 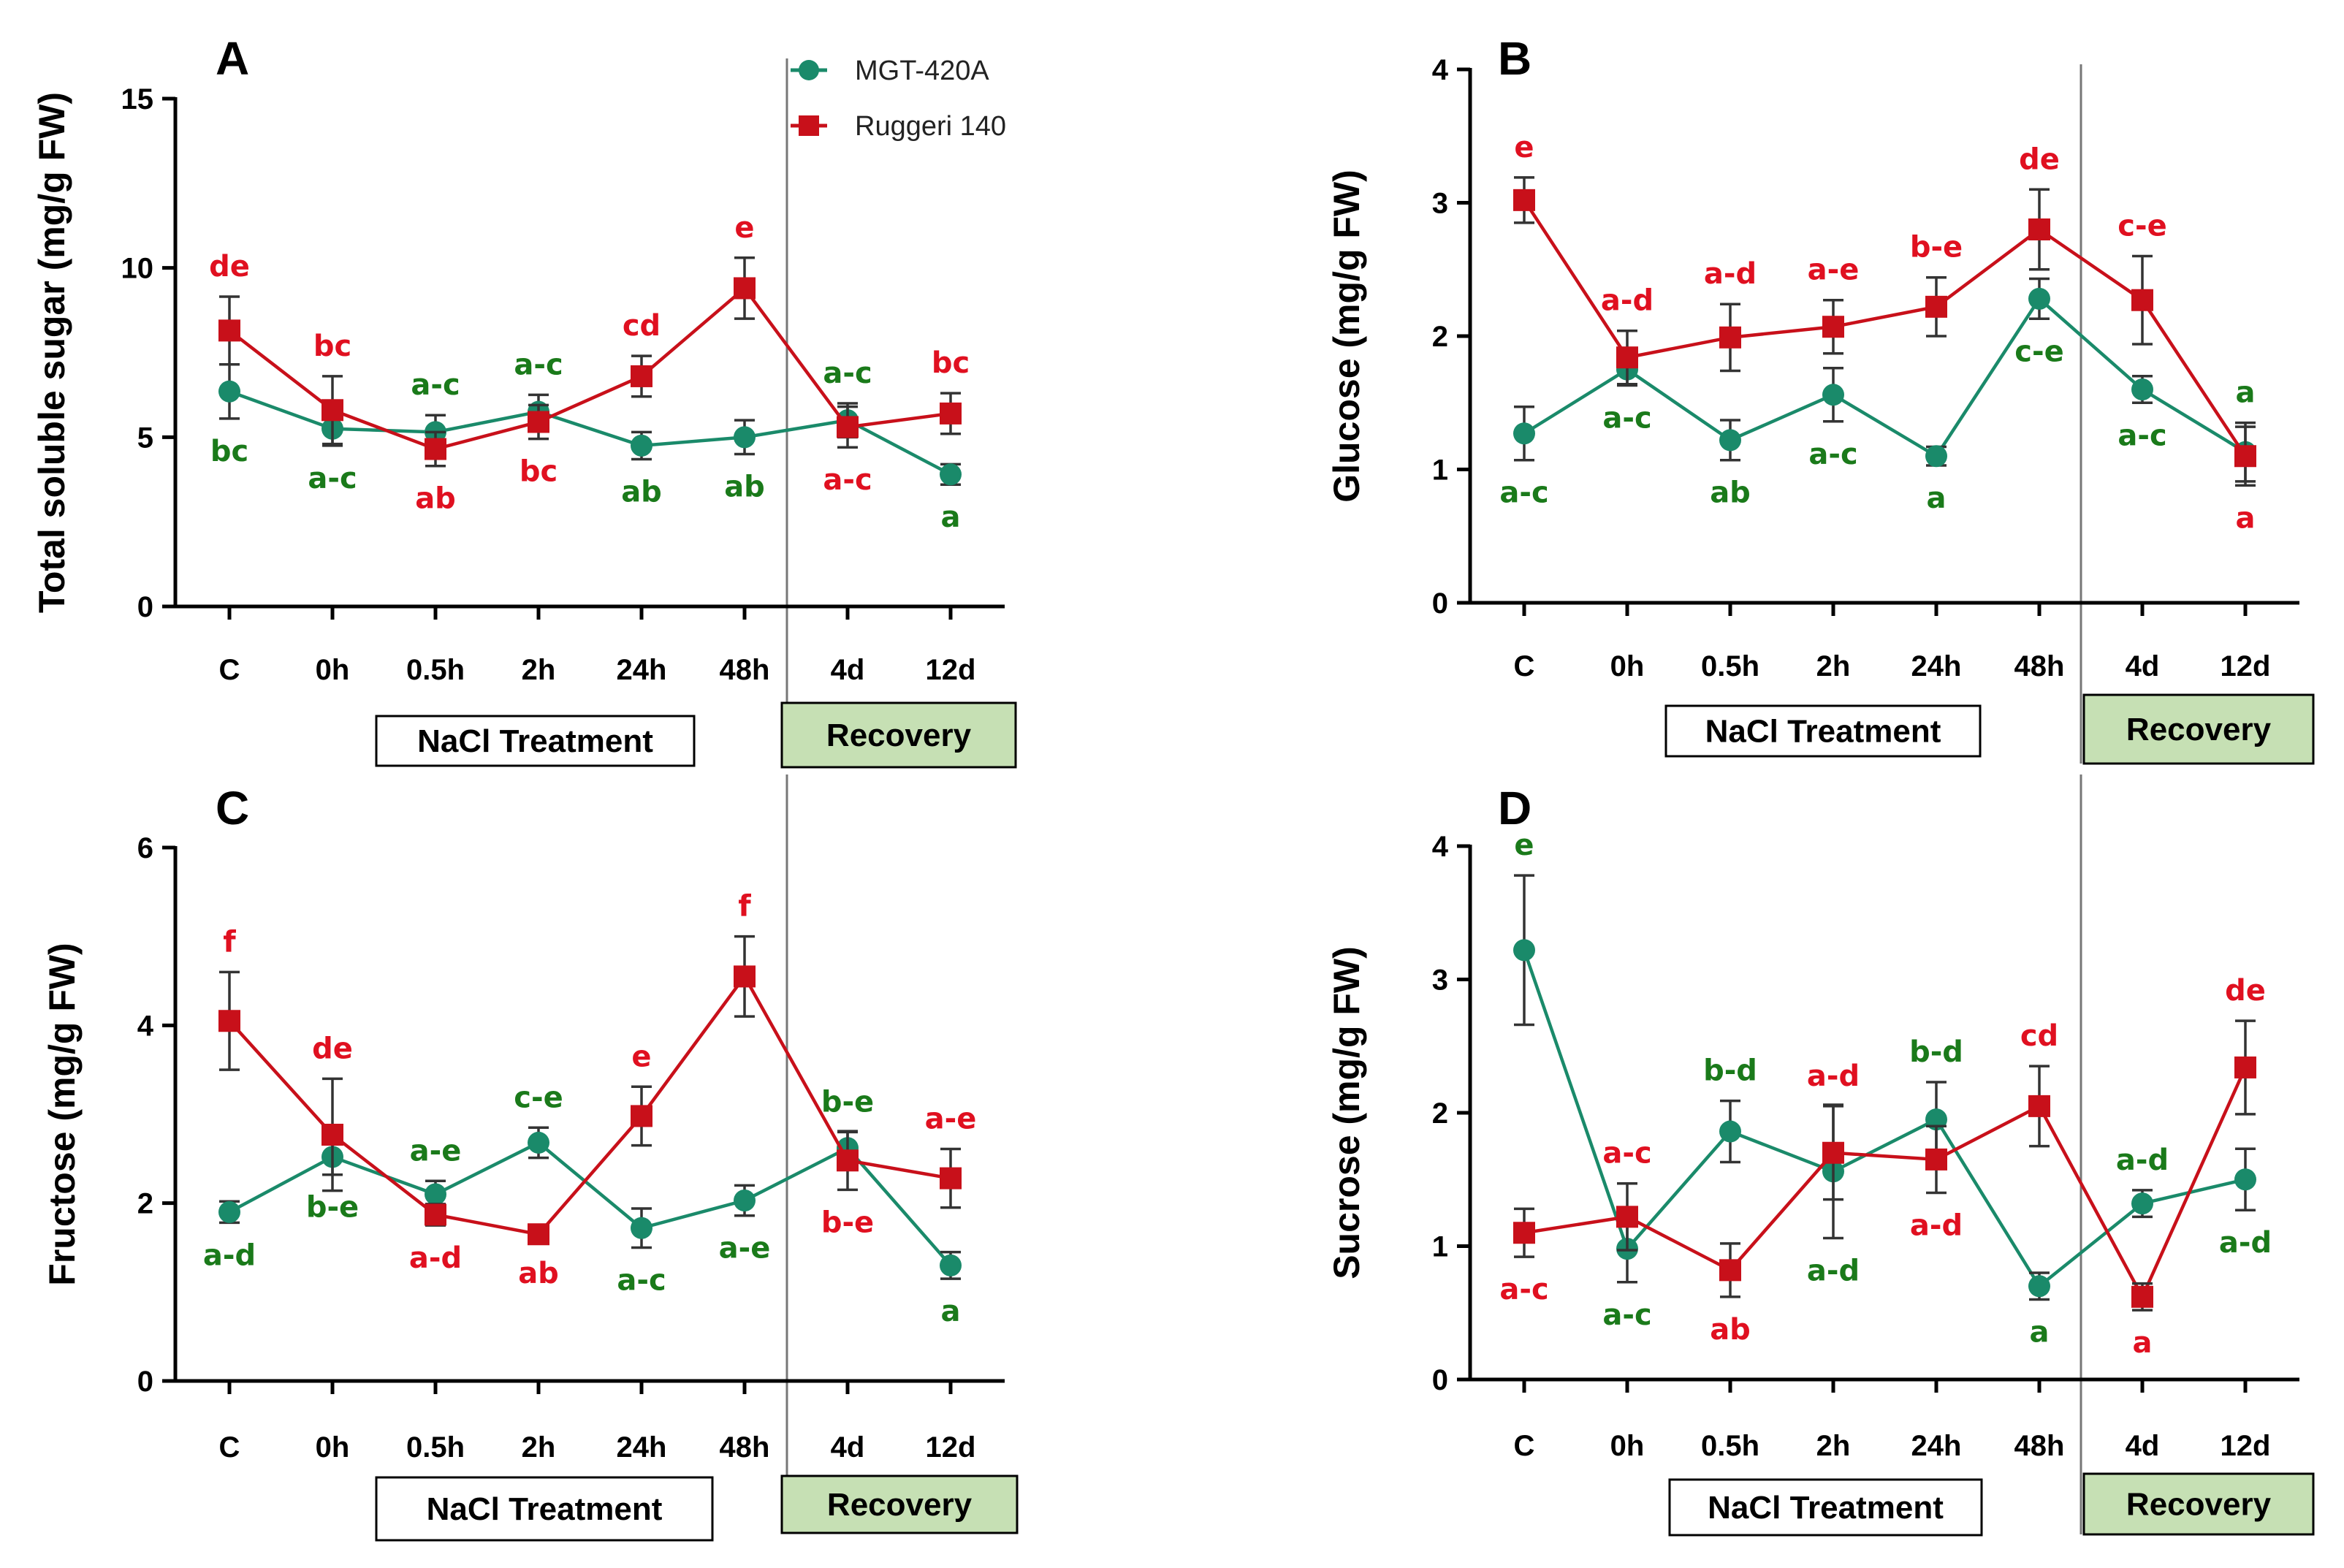 I want to click on y-tick-label: 5, so click(x=145, y=438).